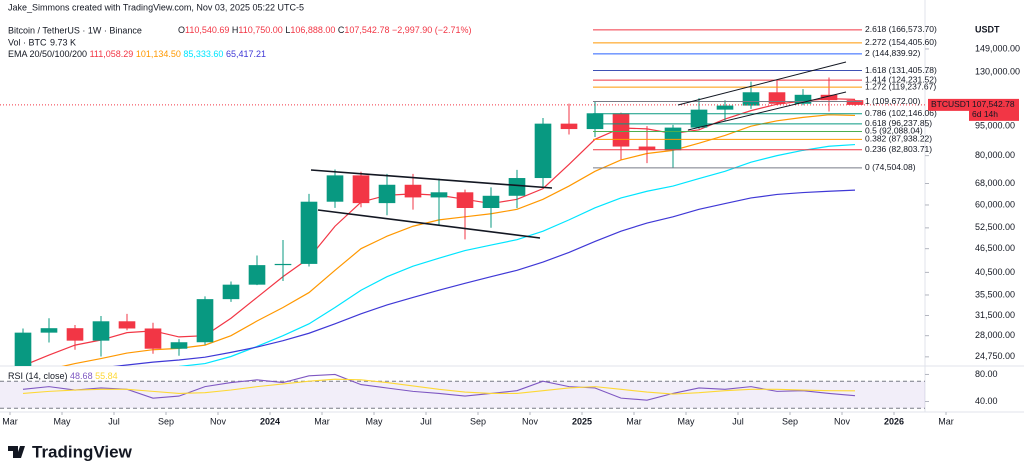  What do you see at coordinates (995, 356) in the screenshot?
I see `y-tick-label: 24,750.00` at bounding box center [995, 356].